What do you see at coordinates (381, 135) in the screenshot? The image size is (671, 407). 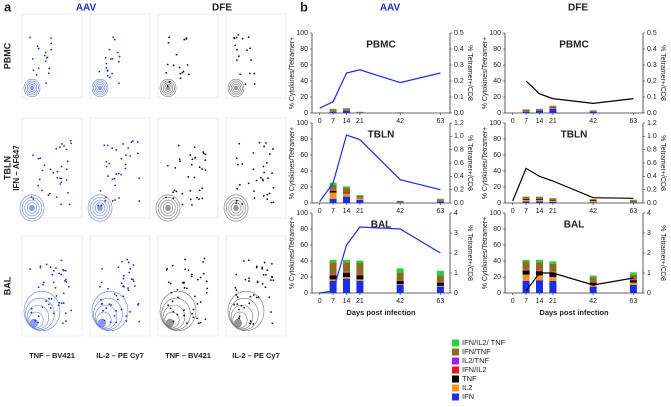 I see `chart-title: TBLN` at bounding box center [381, 135].